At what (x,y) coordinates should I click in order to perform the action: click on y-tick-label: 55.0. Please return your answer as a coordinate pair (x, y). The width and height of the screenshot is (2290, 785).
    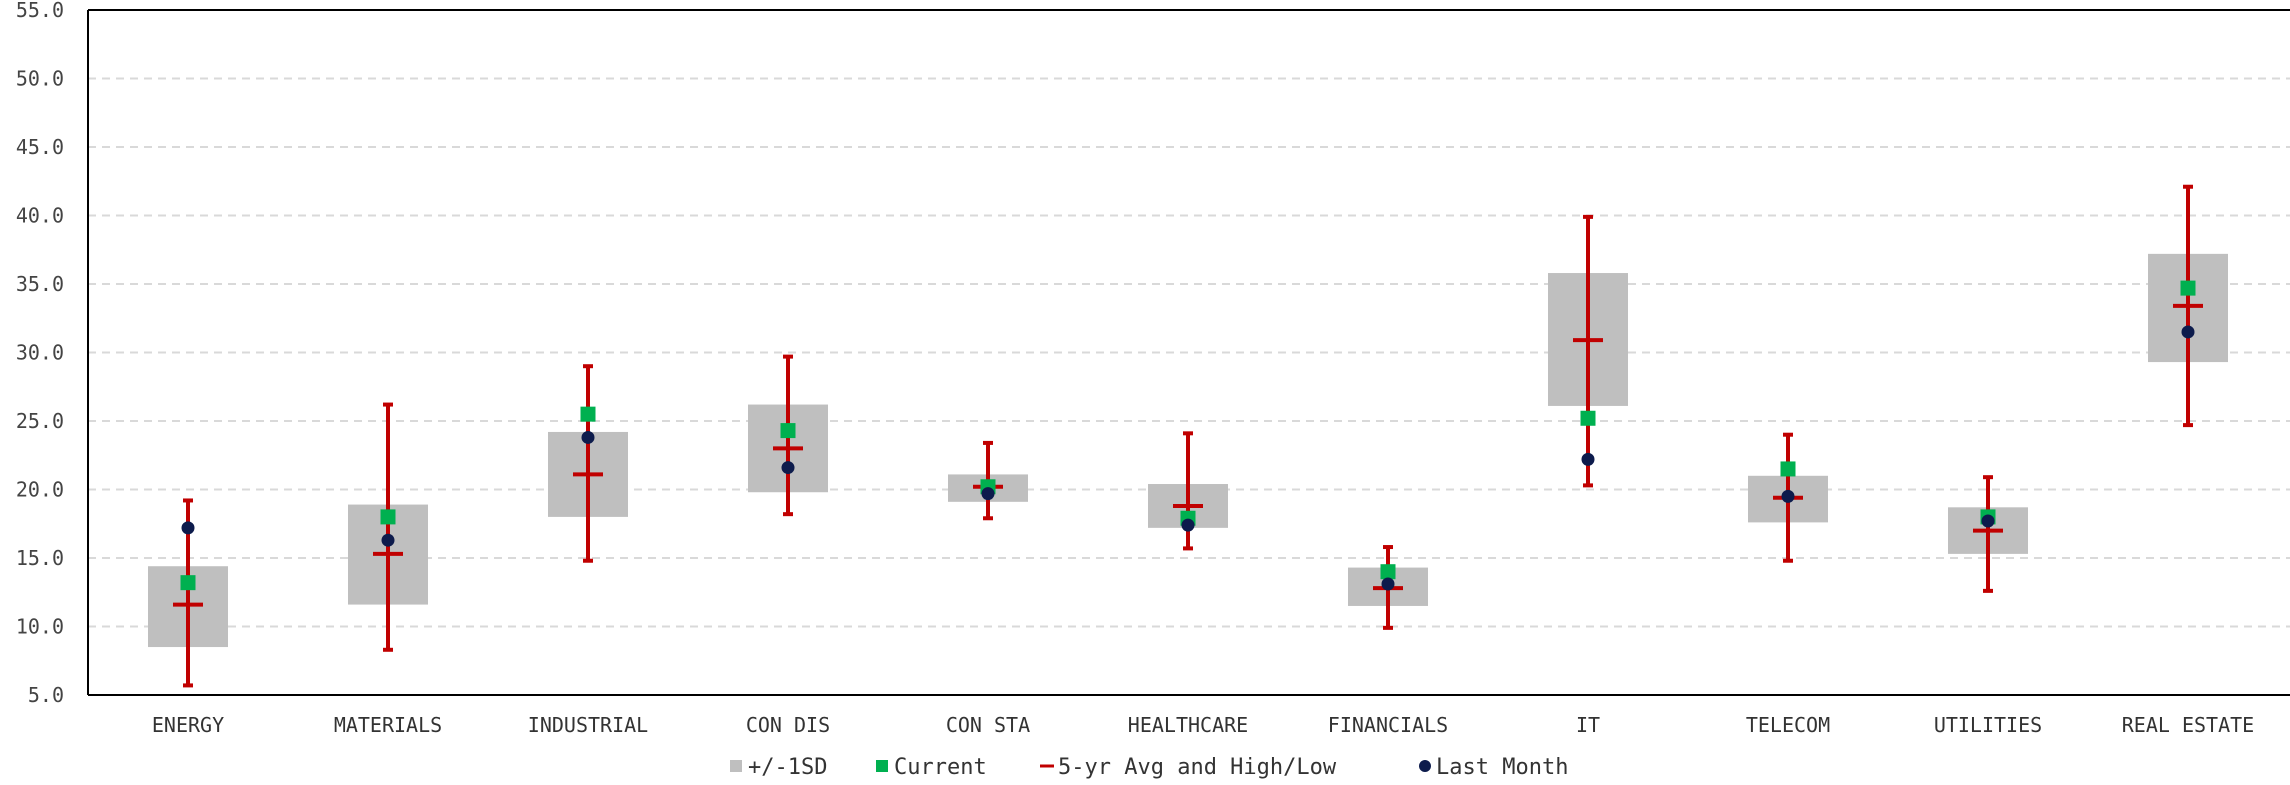
    Looking at the image, I should click on (40, 11).